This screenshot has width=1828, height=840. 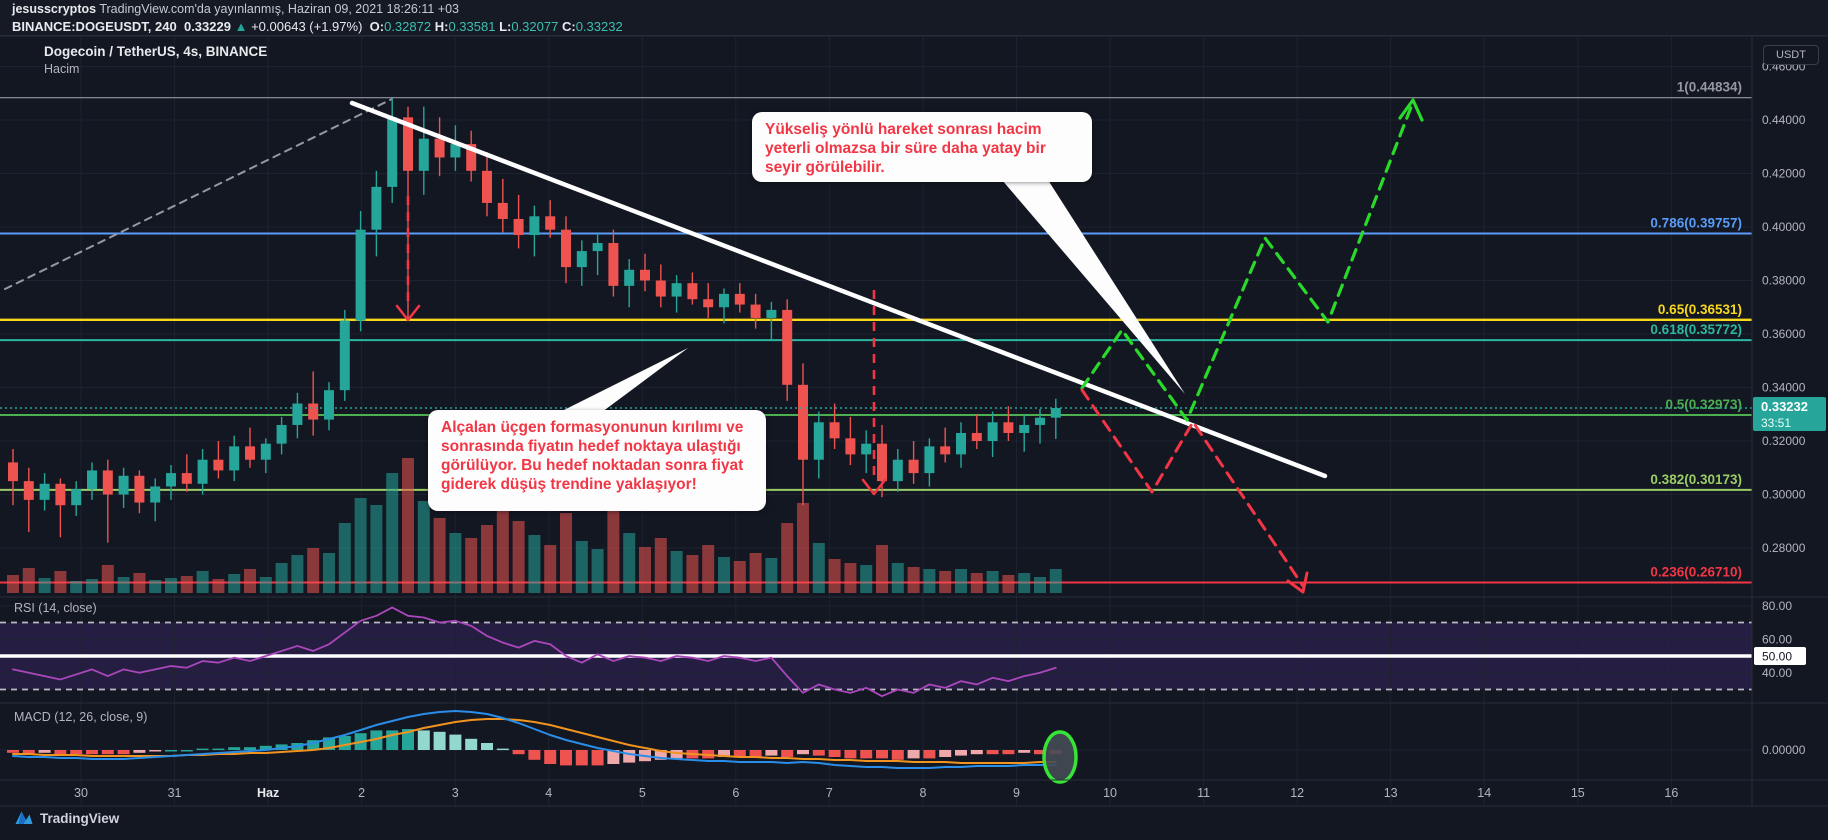 What do you see at coordinates (642, 793) in the screenshot?
I see `time-axis-label: 5` at bounding box center [642, 793].